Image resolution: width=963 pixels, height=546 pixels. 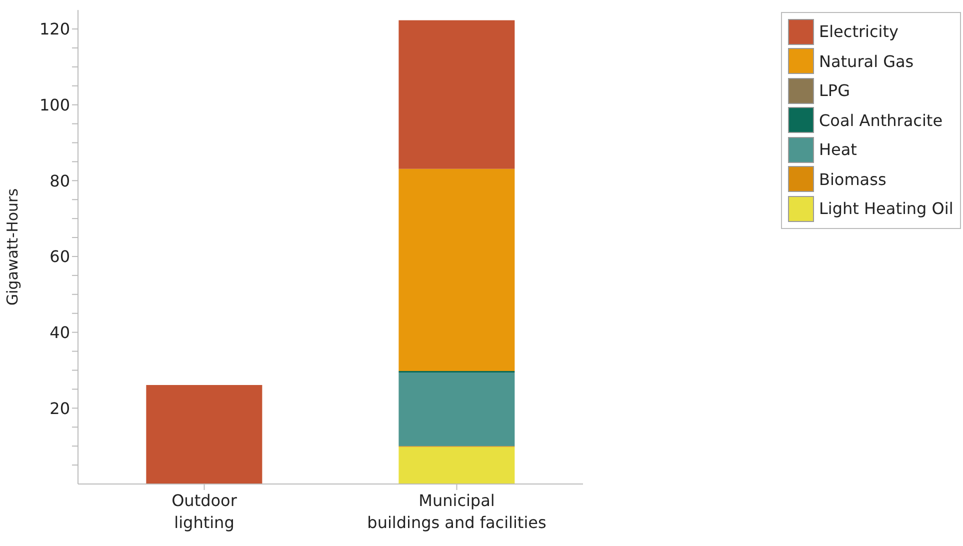 What do you see at coordinates (834, 90) in the screenshot?
I see `legend-label: LPG` at bounding box center [834, 90].